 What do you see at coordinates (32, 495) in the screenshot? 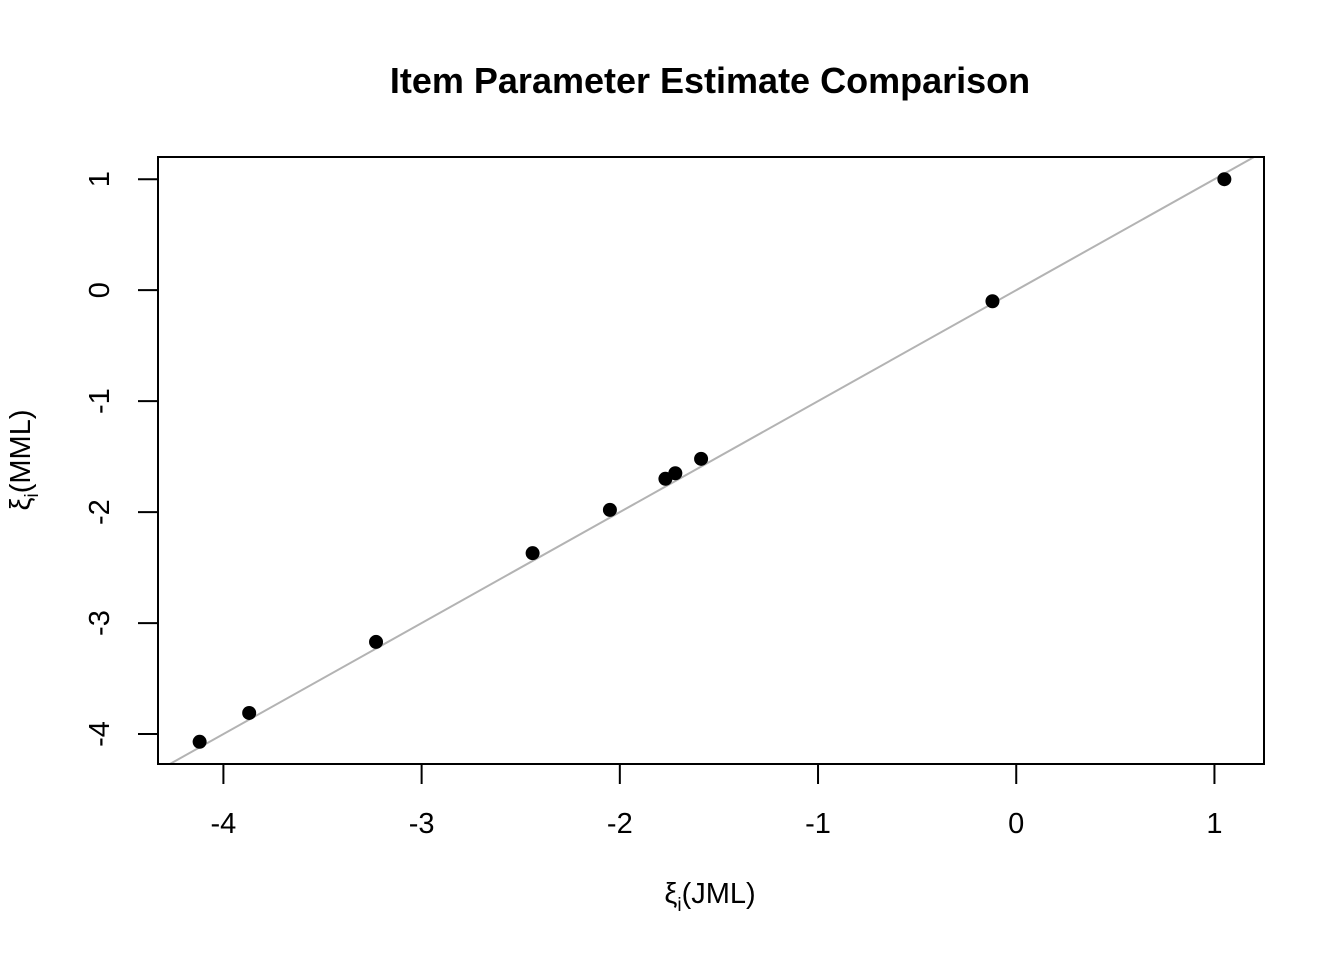
I see `y-axis-label-subscript: i` at bounding box center [32, 495].